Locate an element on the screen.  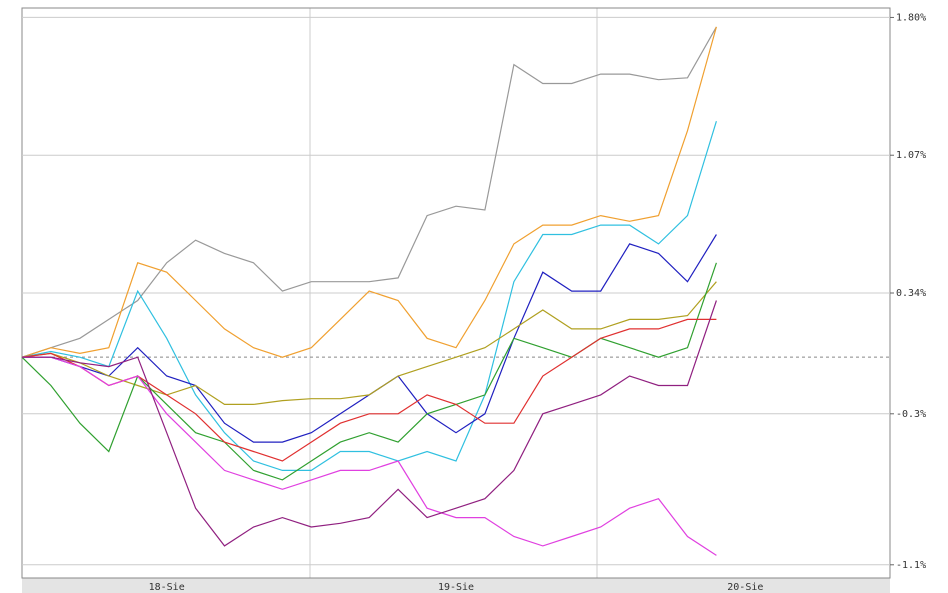
x-tick-label: 20-Sie is located at coordinates (745, 587).